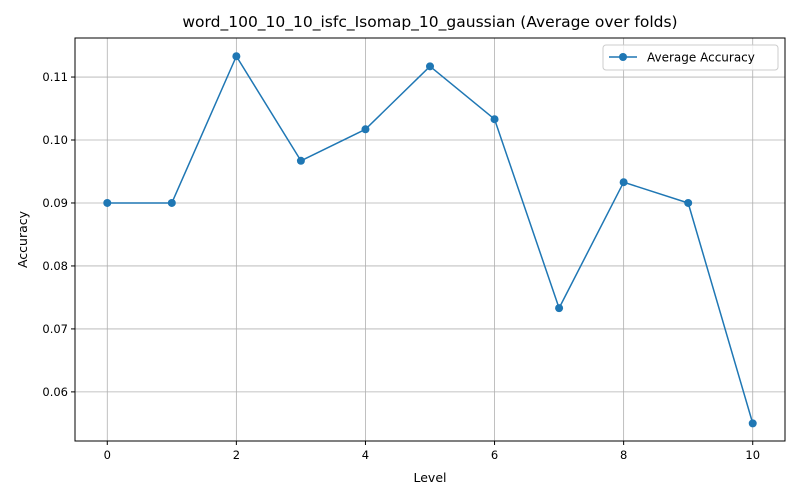 This screenshot has width=800, height=500. What do you see at coordinates (22, 239) in the screenshot?
I see `y-axis-label: Accuracy` at bounding box center [22, 239].